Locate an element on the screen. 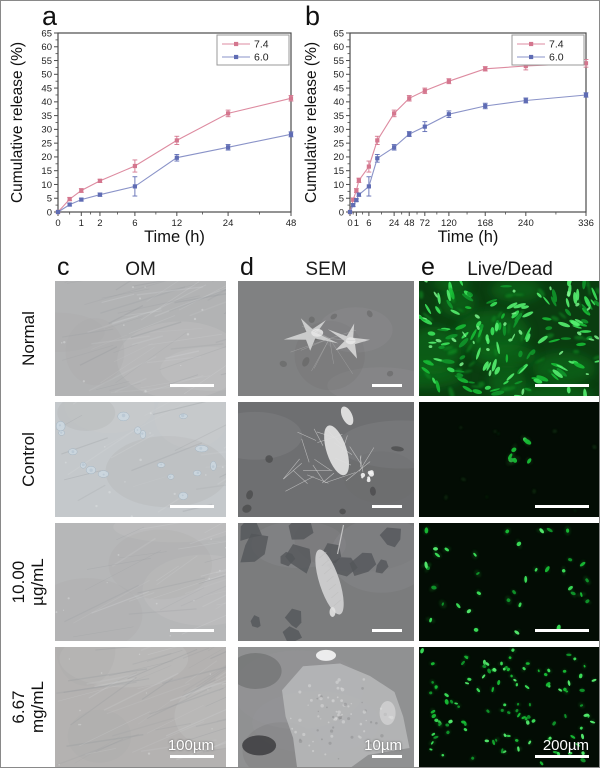 Image resolution: width=600 pixels, height=768 pixels. svg-text: 240 is located at coordinates (526, 223).